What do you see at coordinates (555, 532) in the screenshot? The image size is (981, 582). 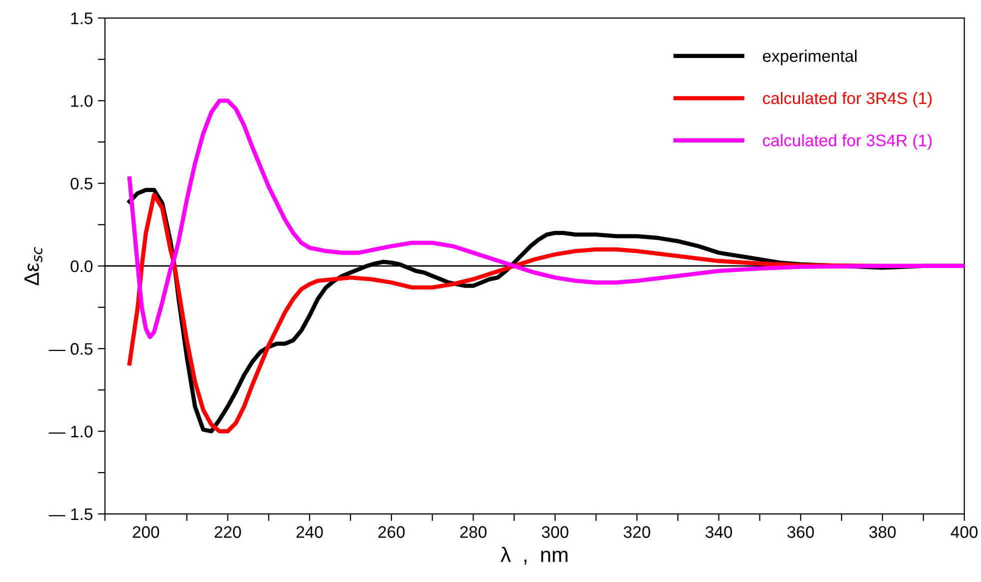 I see `x-tick-label: 300` at bounding box center [555, 532].